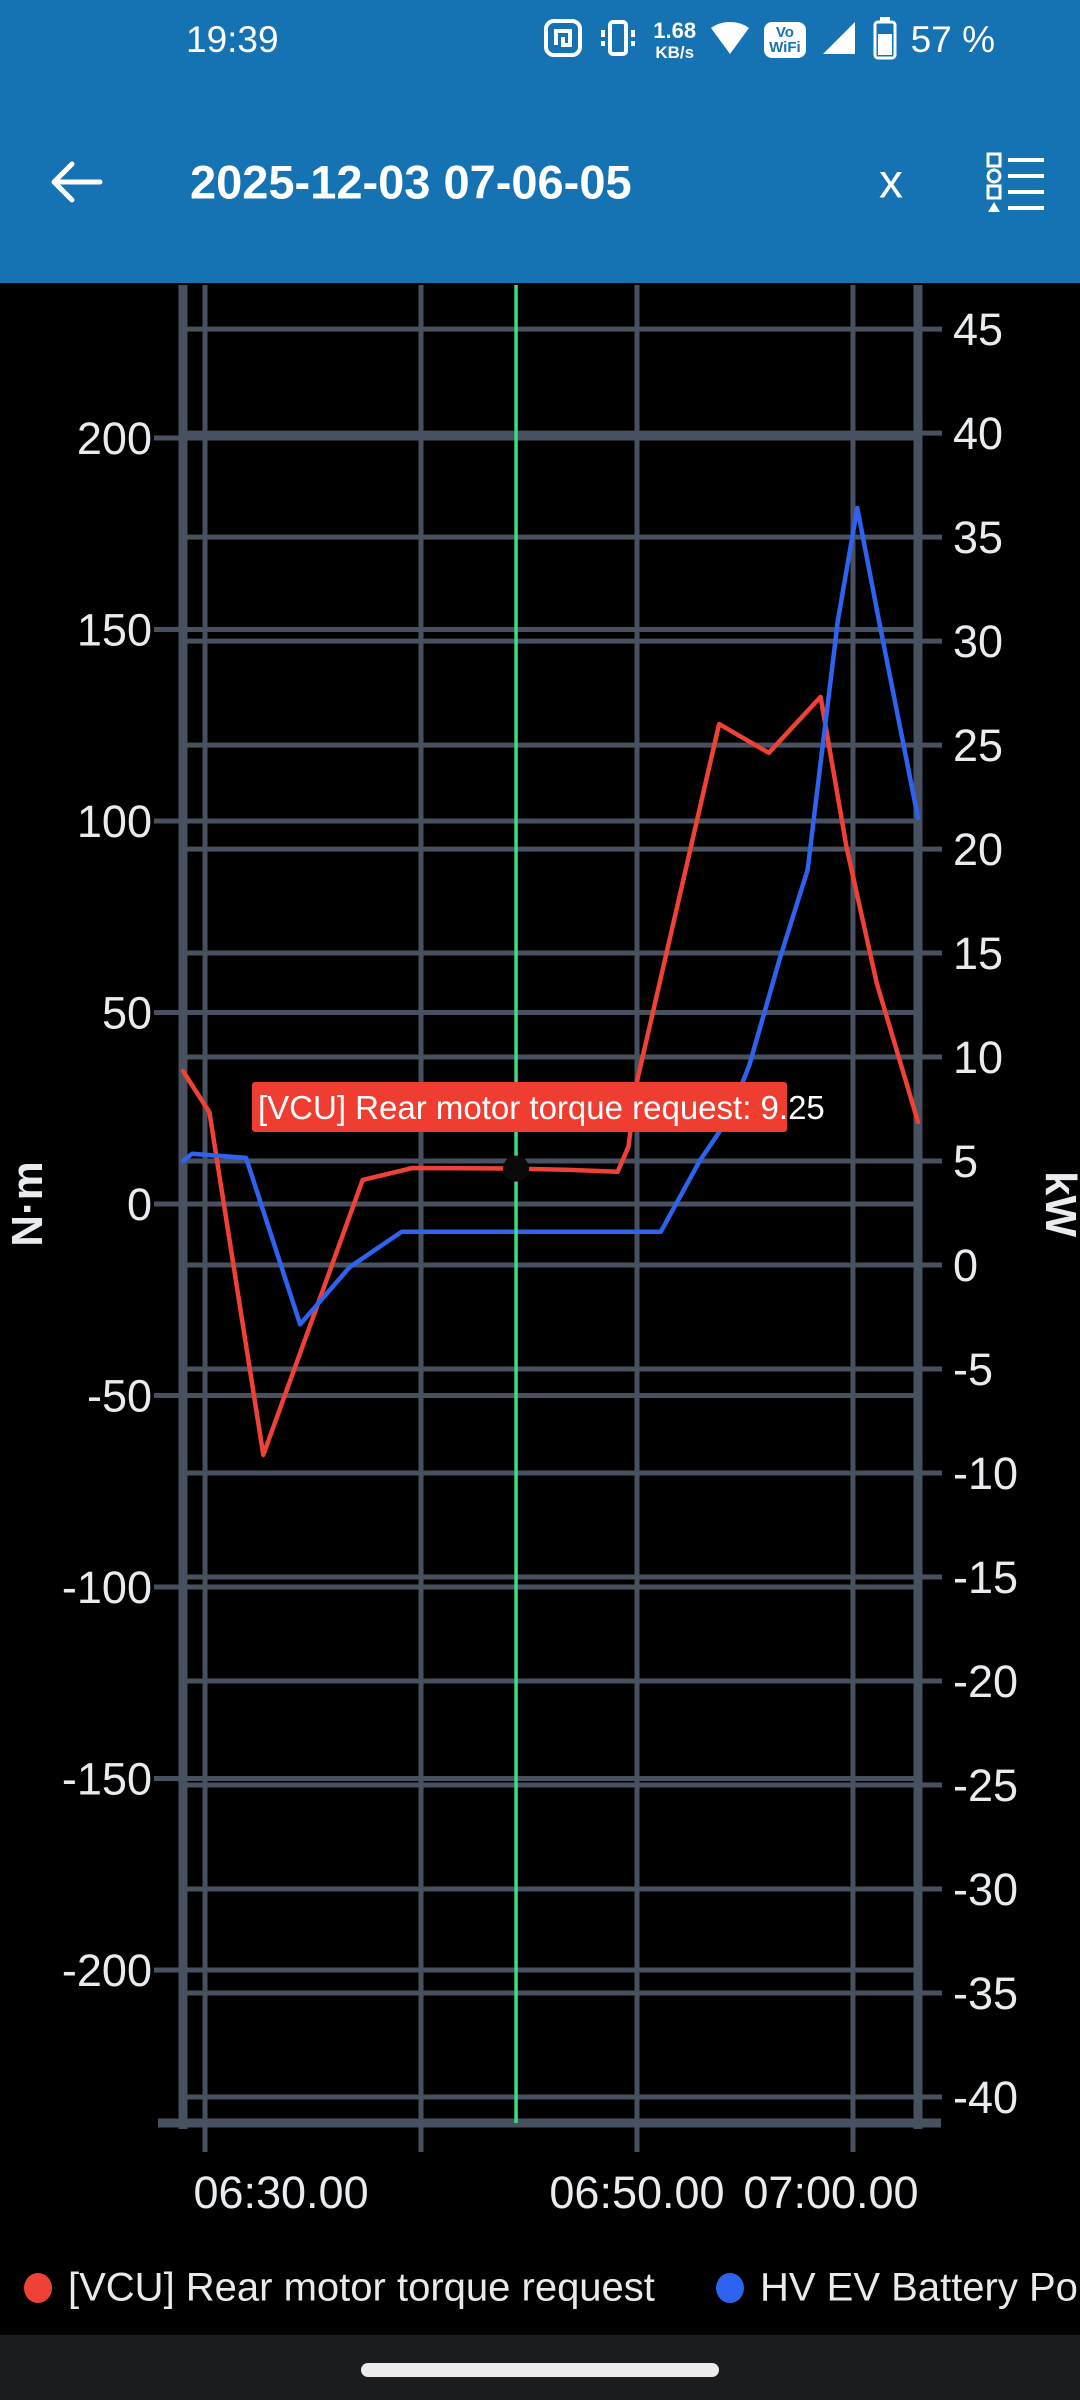 The height and width of the screenshot is (2400, 1080). Describe the element at coordinates (965, 1265) in the screenshot. I see `y-right-tick-label: 0` at that location.